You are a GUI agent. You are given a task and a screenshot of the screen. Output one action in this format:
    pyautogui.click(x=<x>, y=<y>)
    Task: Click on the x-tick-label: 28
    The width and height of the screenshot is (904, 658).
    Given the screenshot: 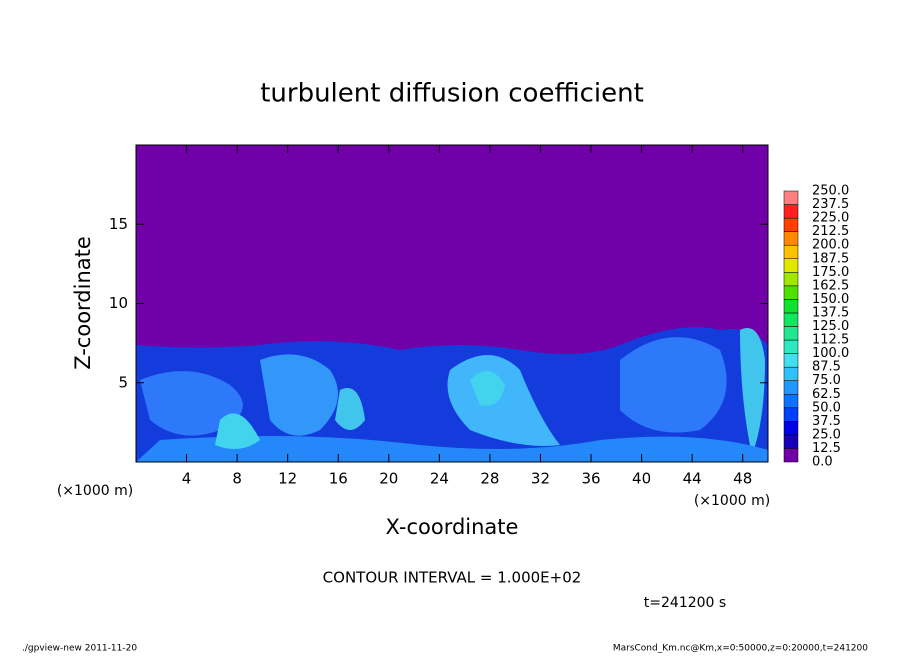 What is the action you would take?
    pyautogui.click(x=489, y=479)
    